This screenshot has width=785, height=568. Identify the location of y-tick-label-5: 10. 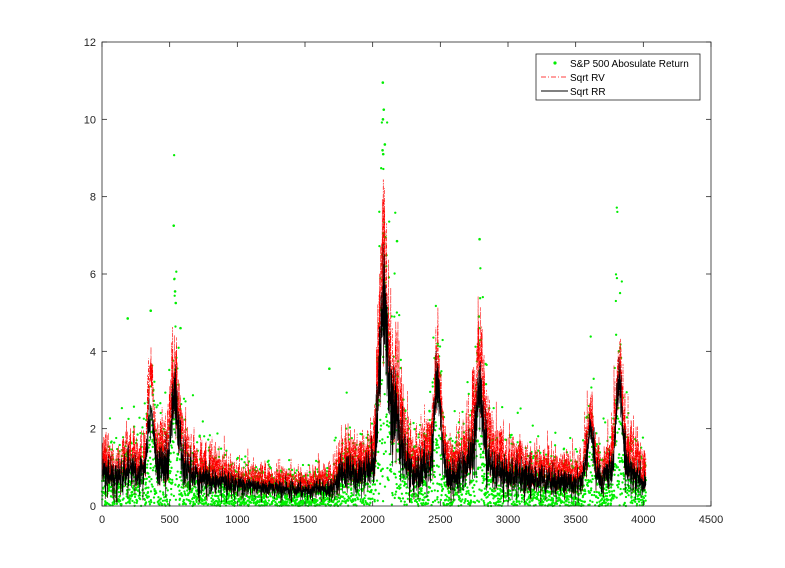
(90, 120).